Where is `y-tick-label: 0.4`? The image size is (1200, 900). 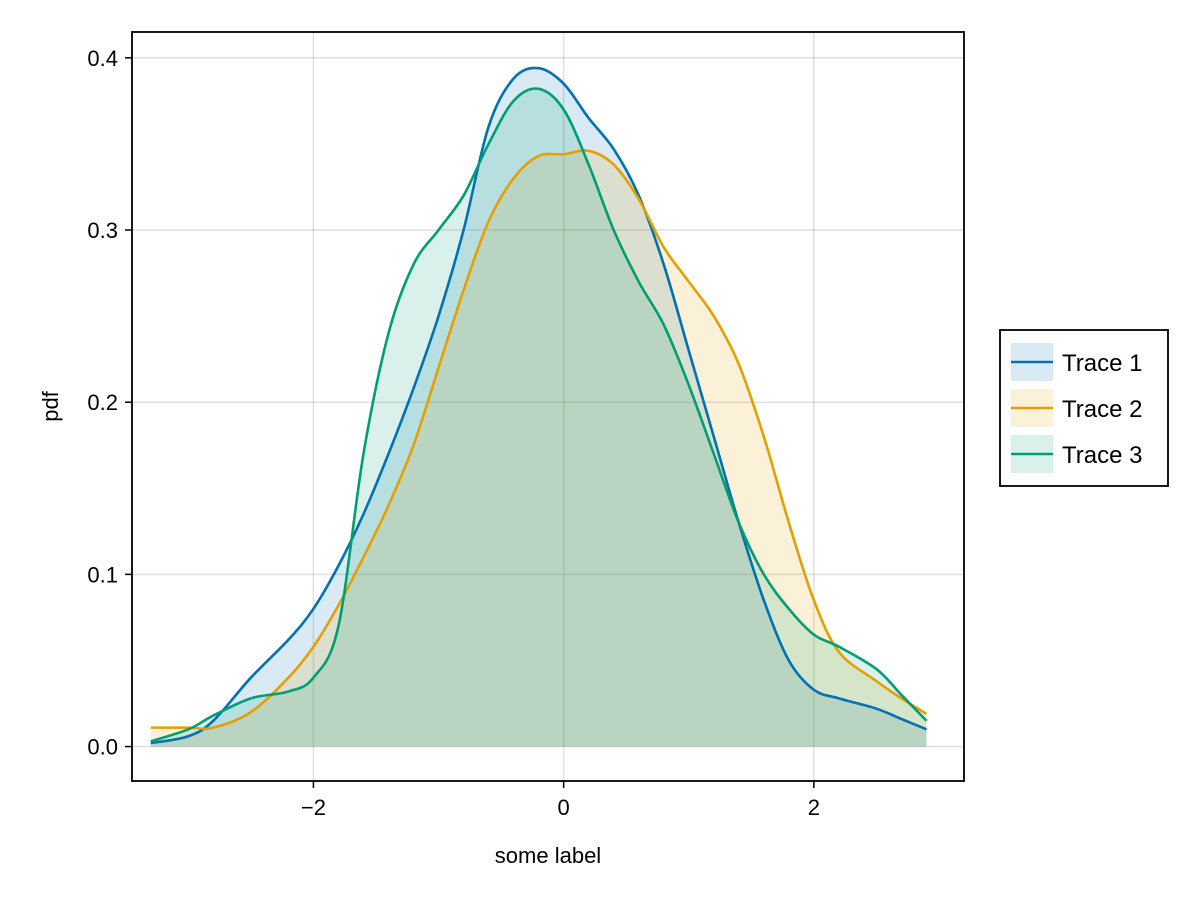 y-tick-label: 0.4 is located at coordinates (102, 58).